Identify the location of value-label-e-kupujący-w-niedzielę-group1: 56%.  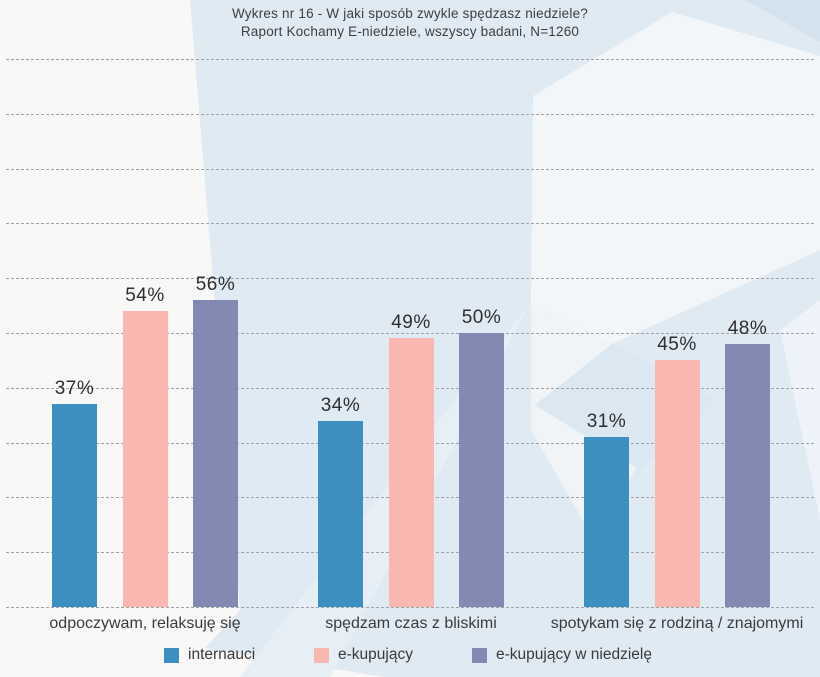
(215, 285).